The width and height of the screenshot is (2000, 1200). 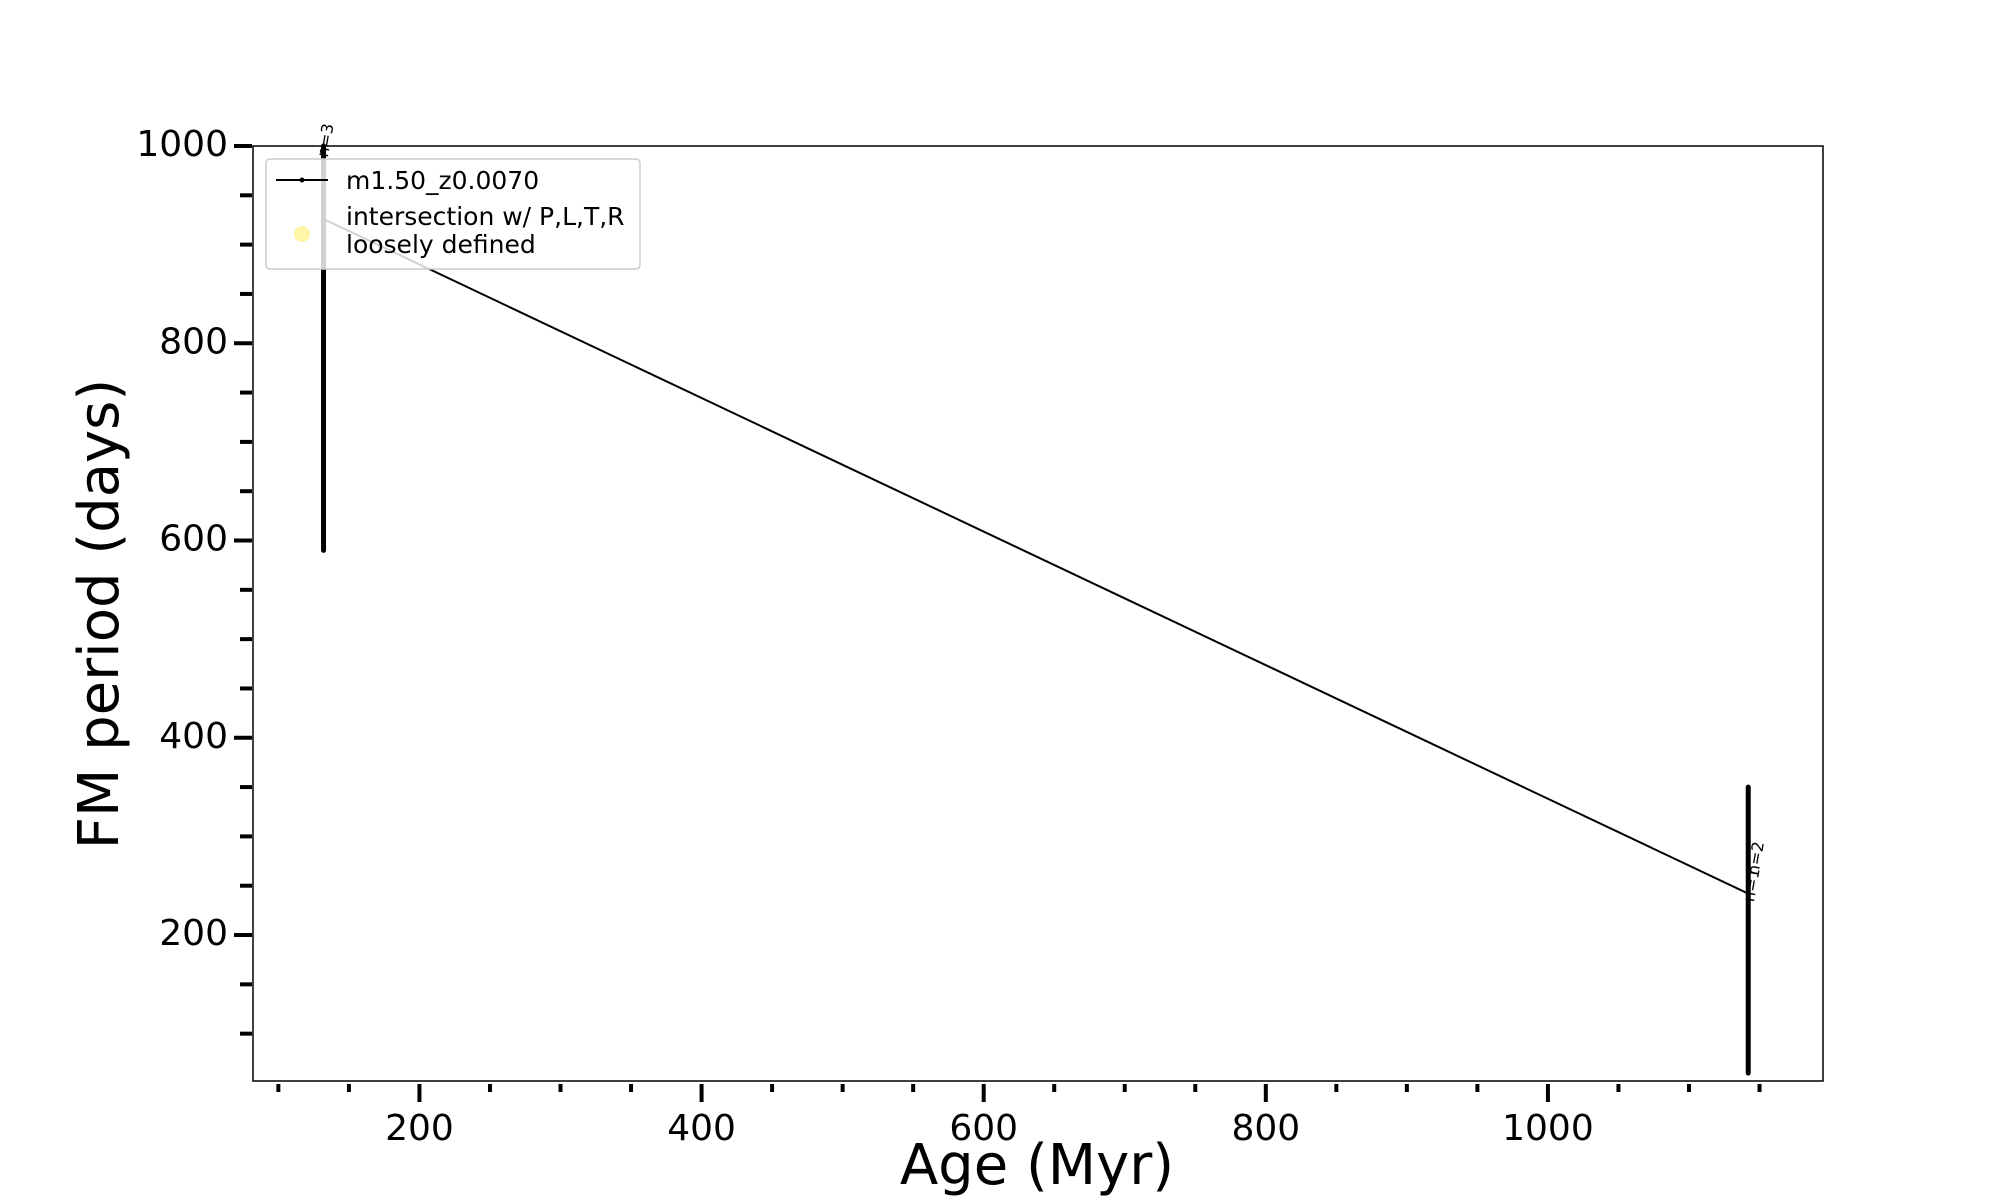 What do you see at coordinates (1037, 1165) in the screenshot?
I see `x-axis-title: Age (Myr)` at bounding box center [1037, 1165].